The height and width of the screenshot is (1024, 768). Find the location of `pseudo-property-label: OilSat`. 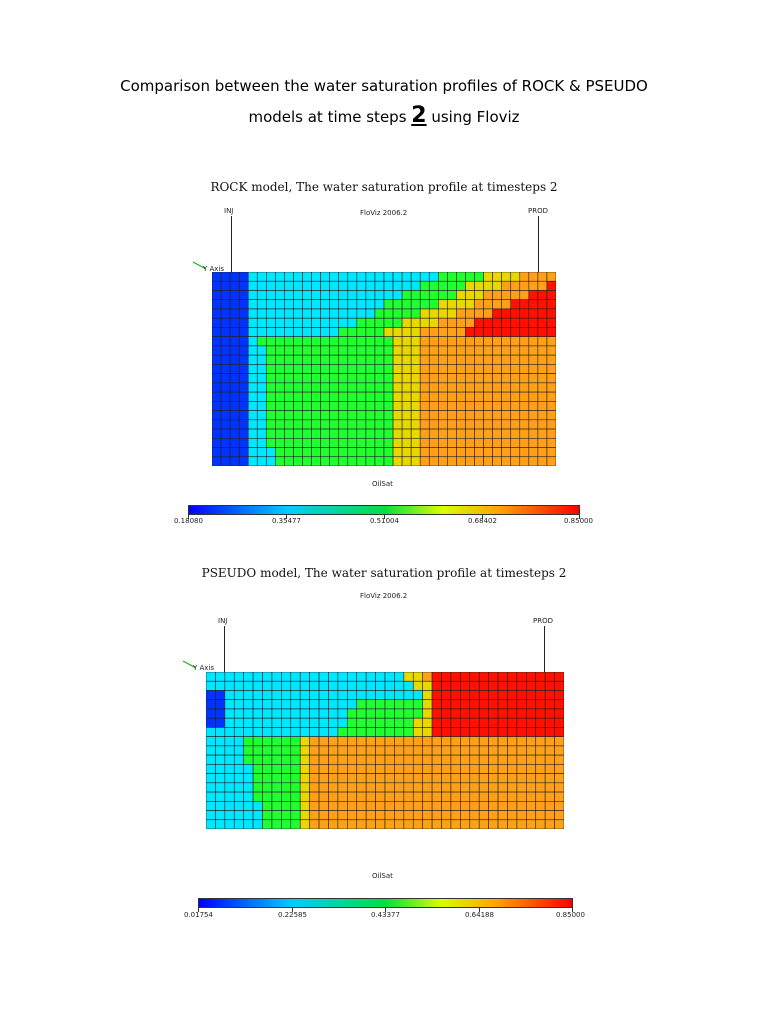

pseudo-property-label: OilSat is located at coordinates (382, 876).